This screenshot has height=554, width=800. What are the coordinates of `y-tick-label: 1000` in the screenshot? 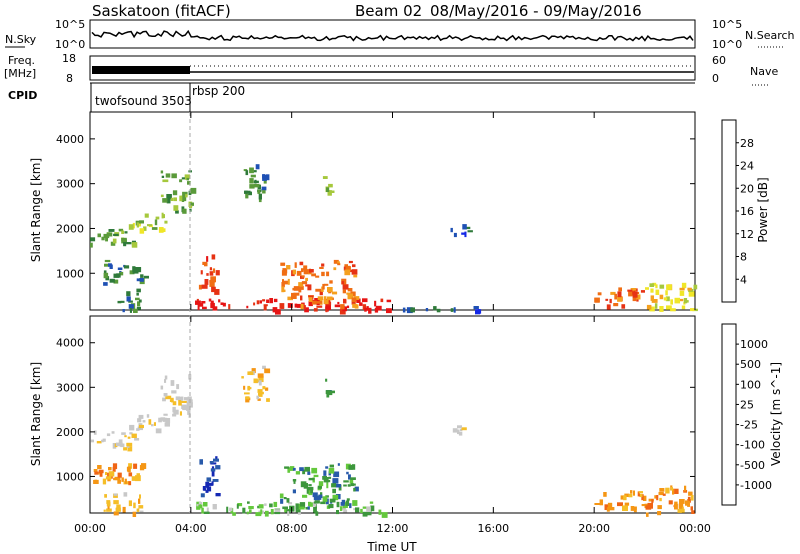 It's located at (70, 273).